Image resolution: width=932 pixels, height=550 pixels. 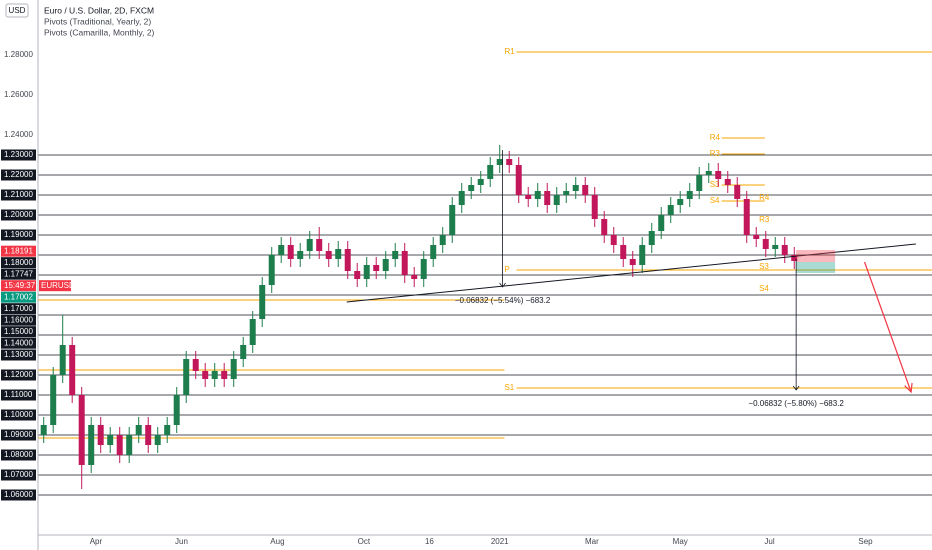 What do you see at coordinates (631, 273) in the screenshot?
I see `trendline` at bounding box center [631, 273].